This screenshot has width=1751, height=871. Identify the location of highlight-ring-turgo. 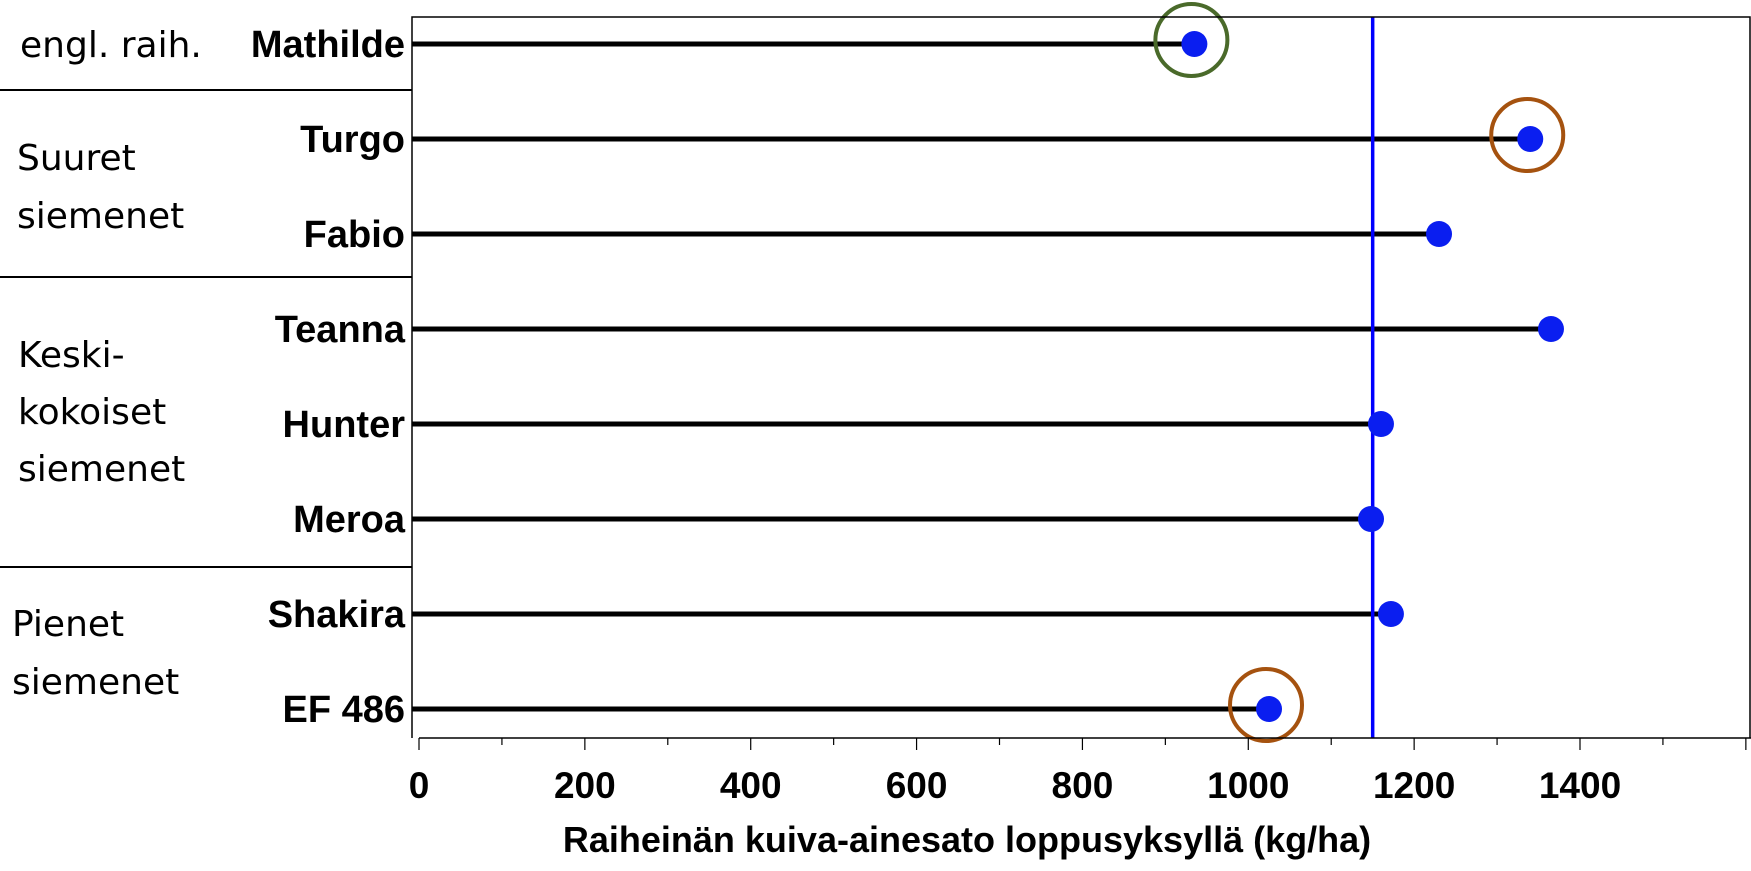
(1527, 135).